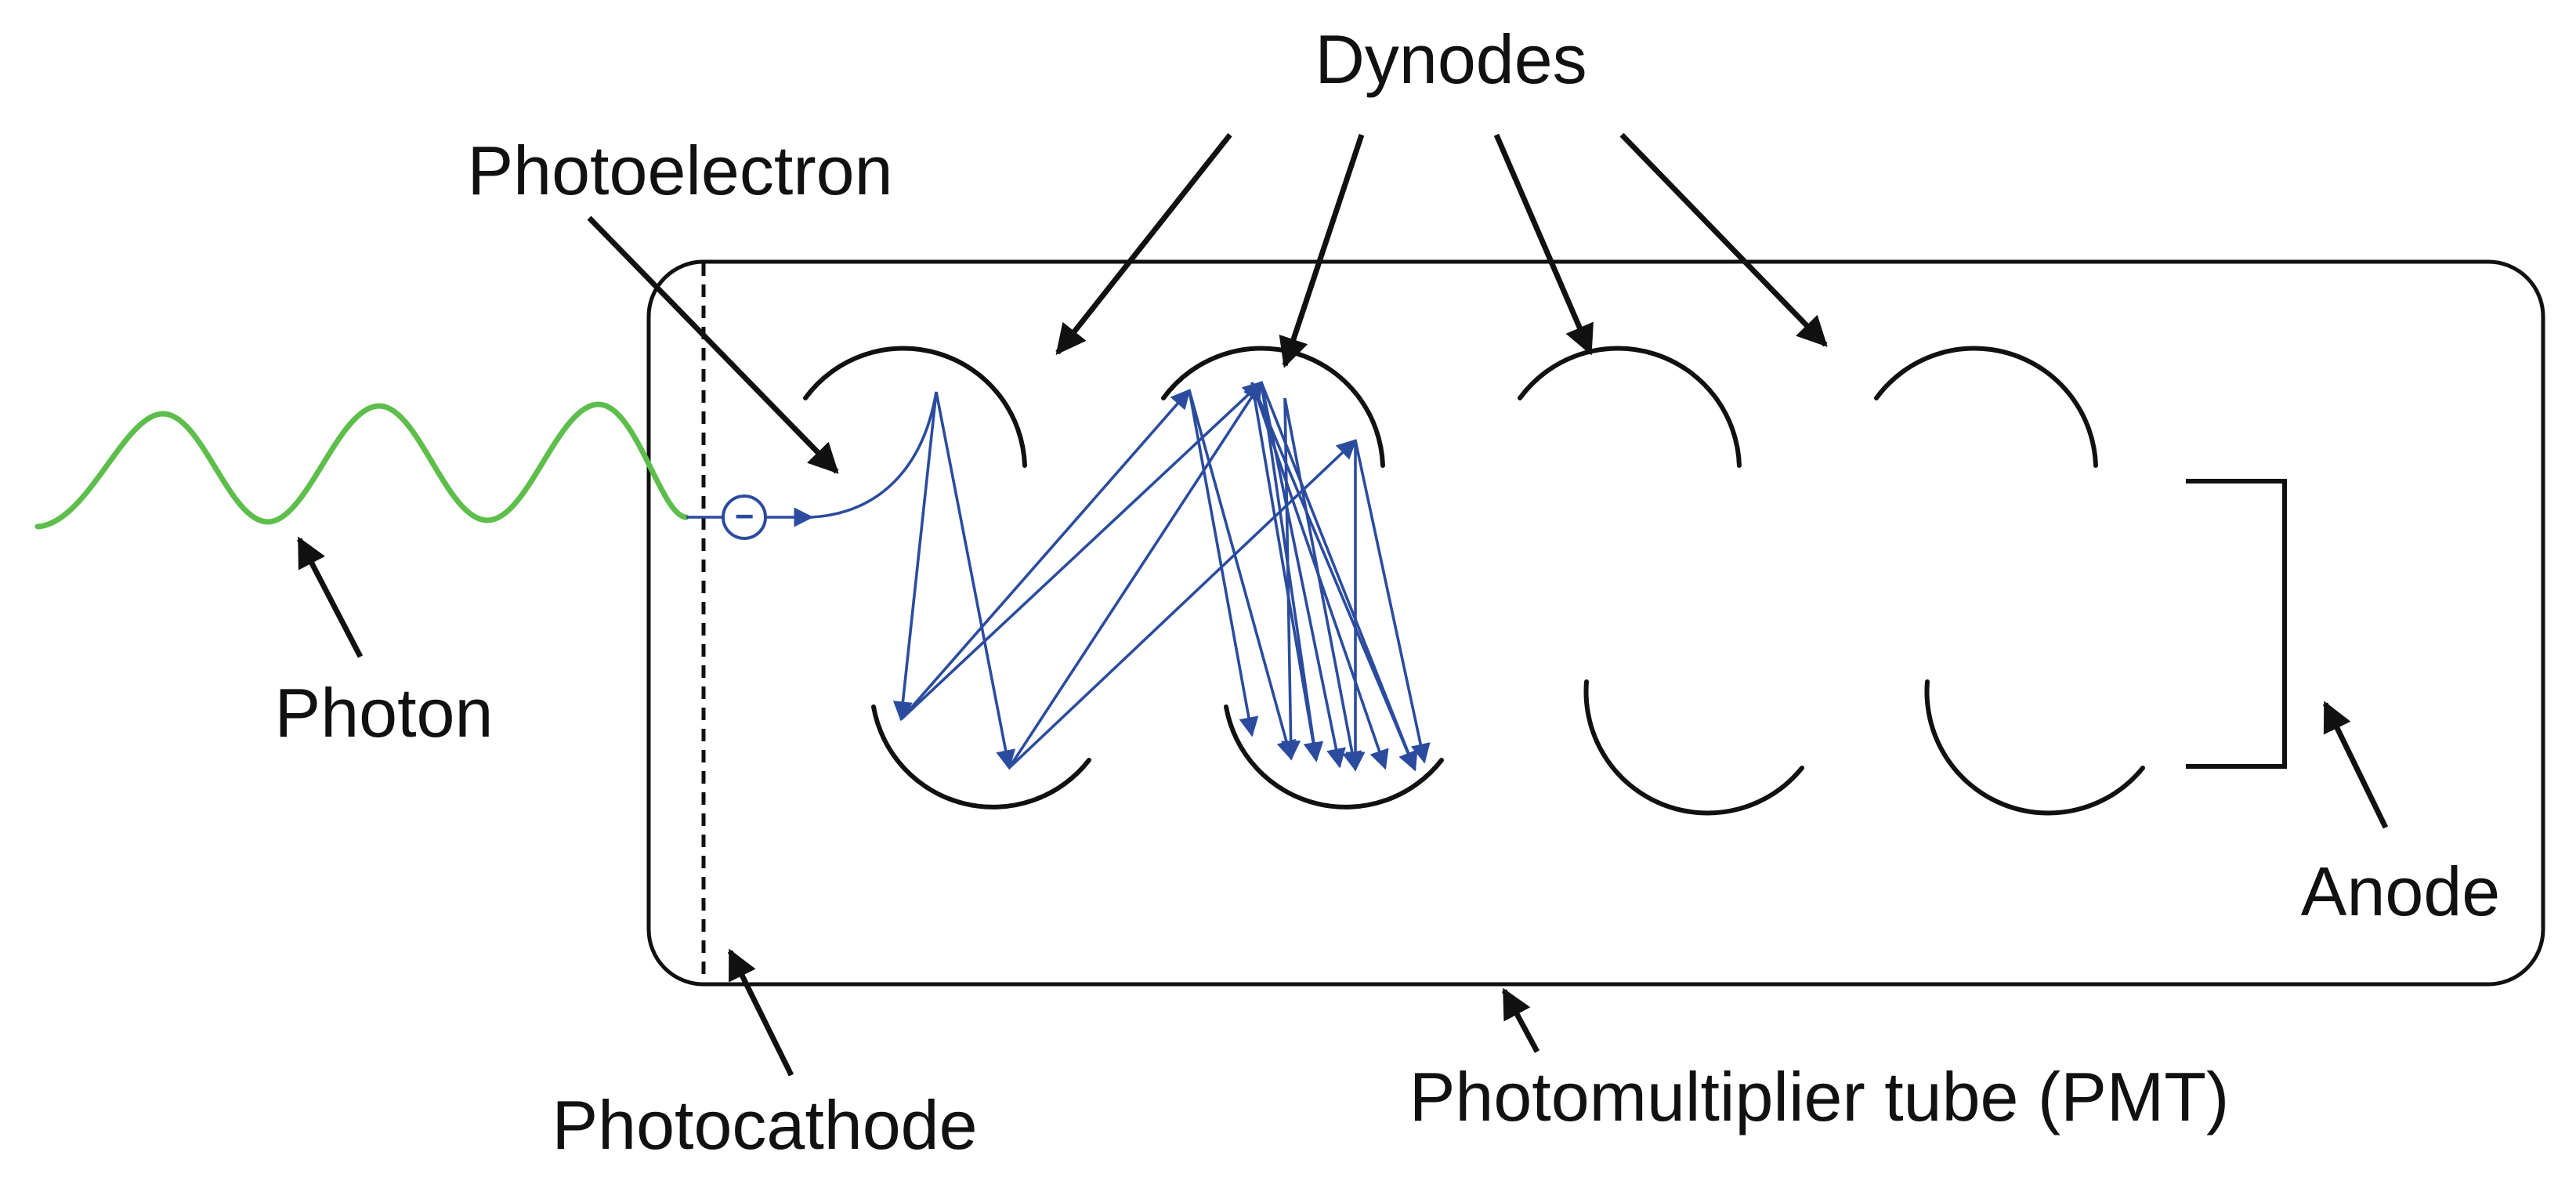  Describe the element at coordinates (1334, 757) in the screenshot. I see `dynode-2-bottom` at that location.